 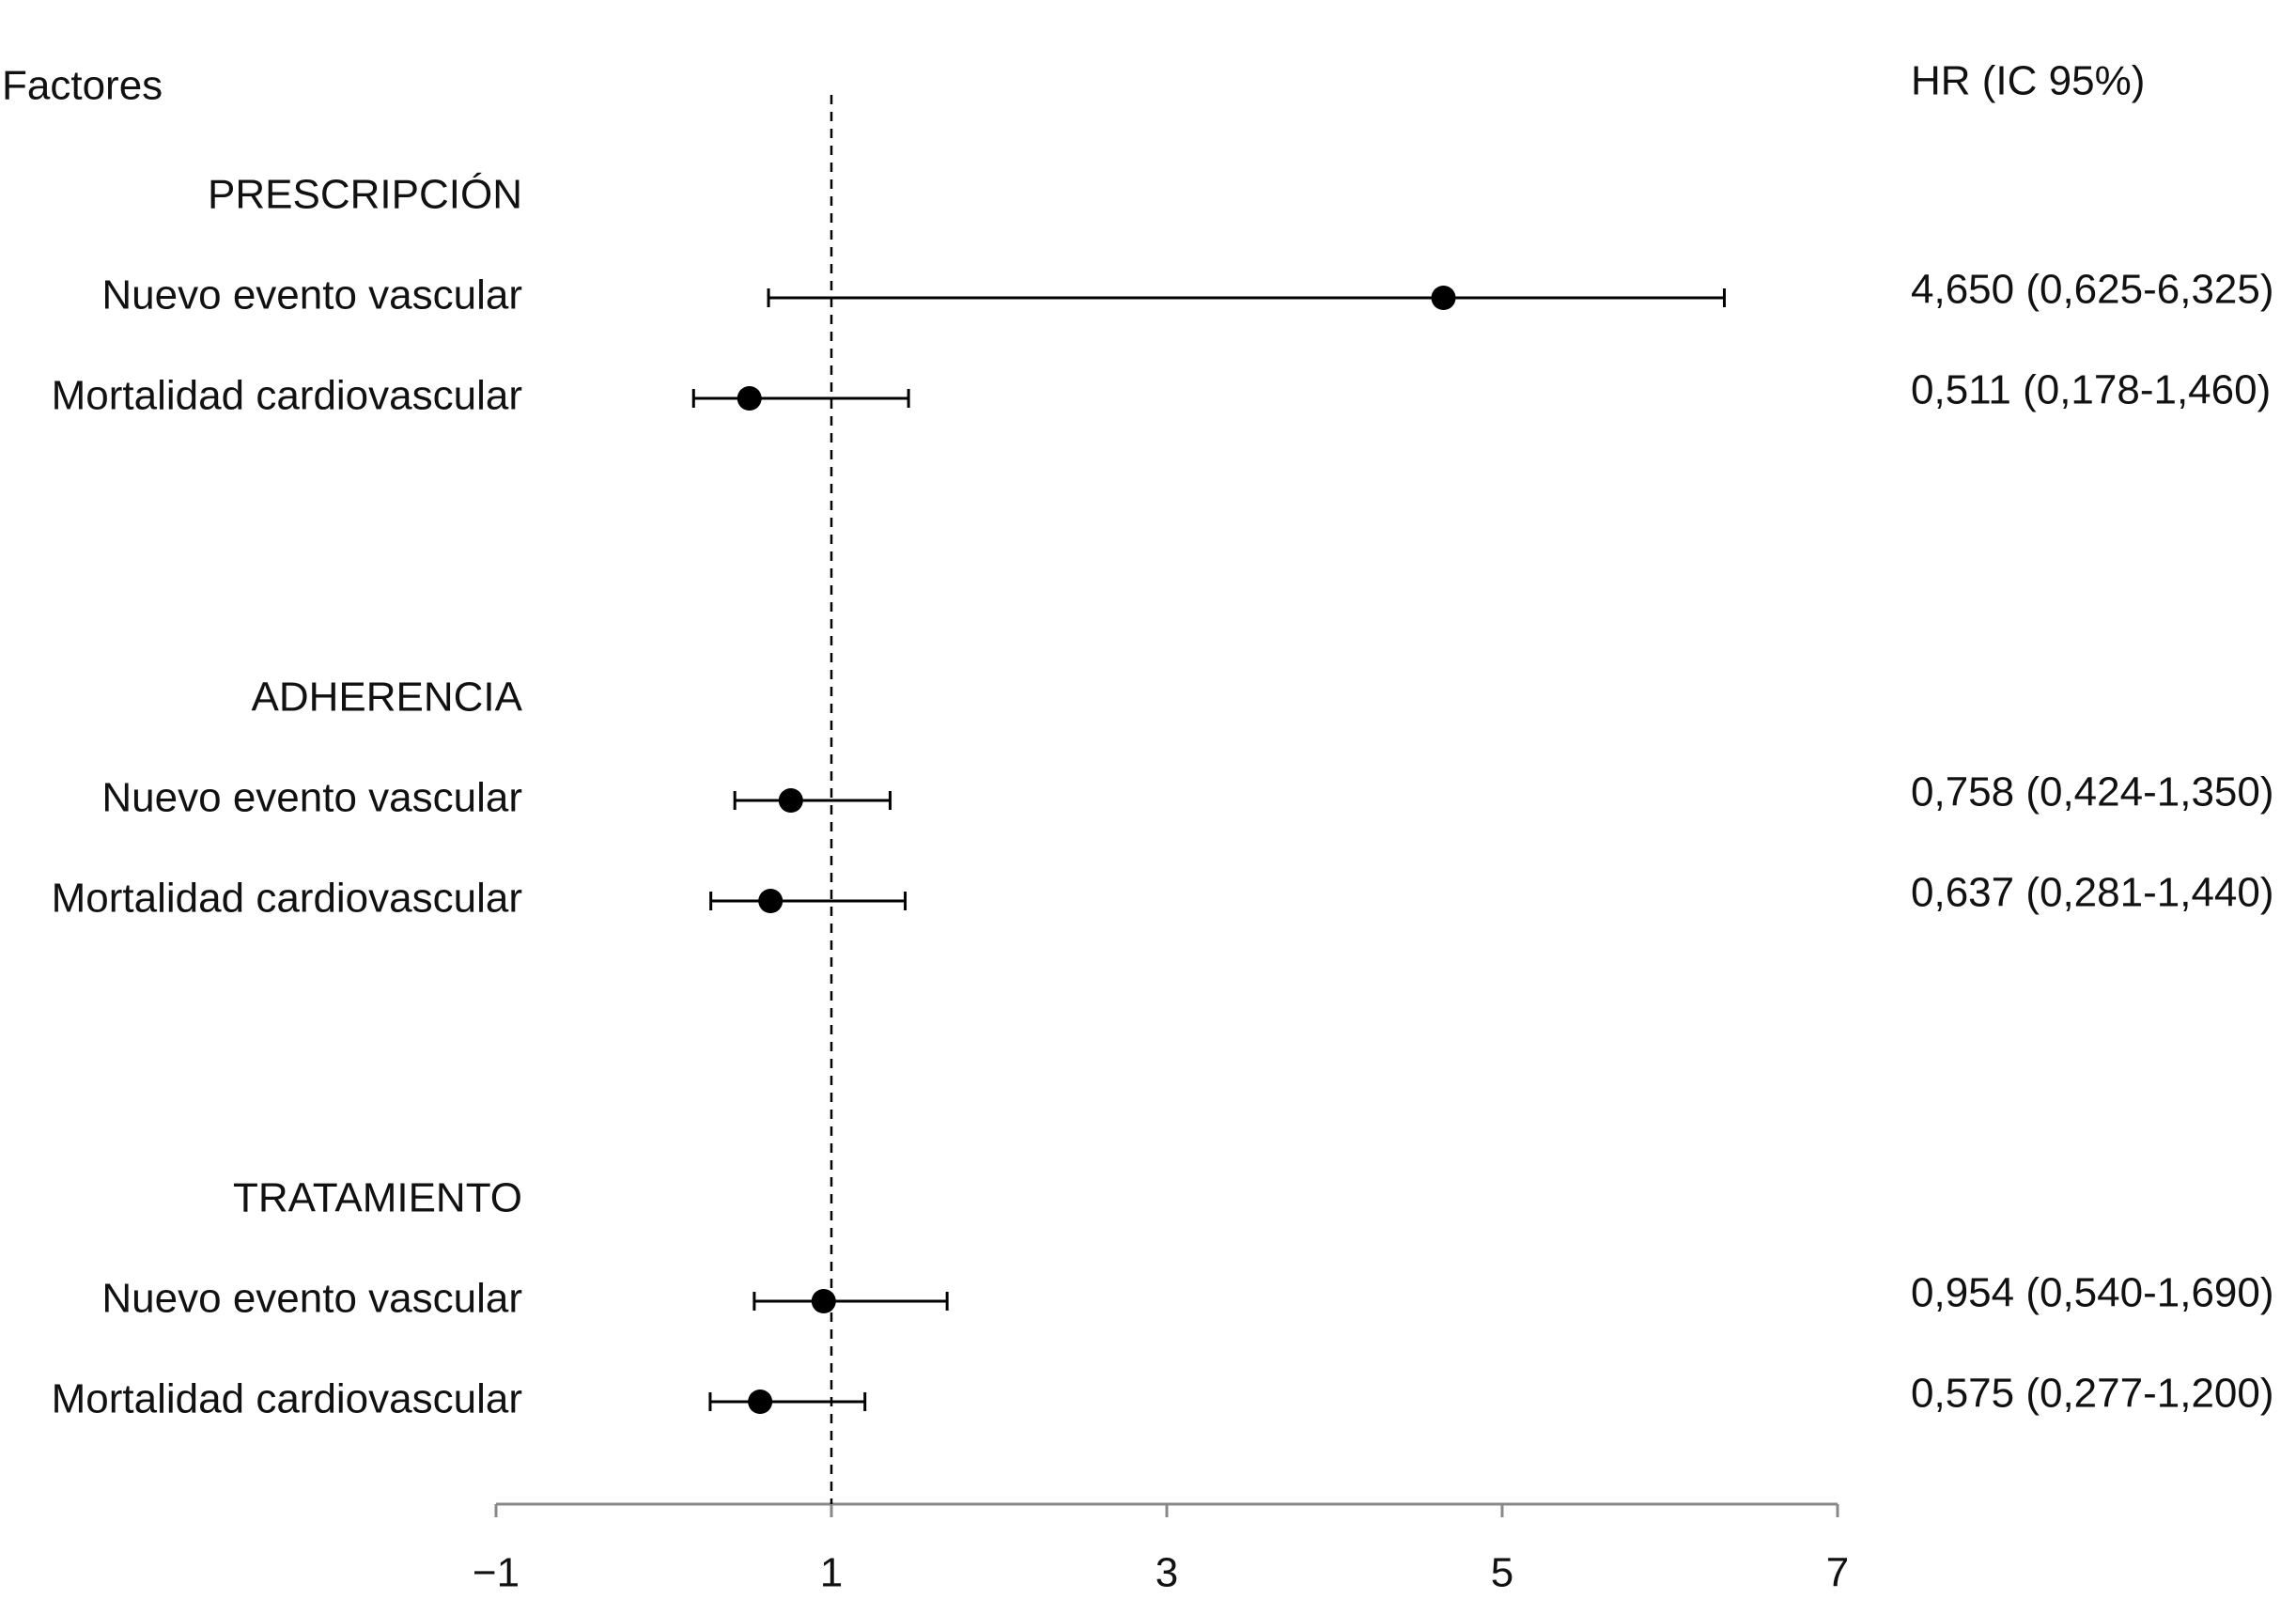 What do you see at coordinates (2028, 81) in the screenshot?
I see `value-header: HR (IC 95%)` at bounding box center [2028, 81].